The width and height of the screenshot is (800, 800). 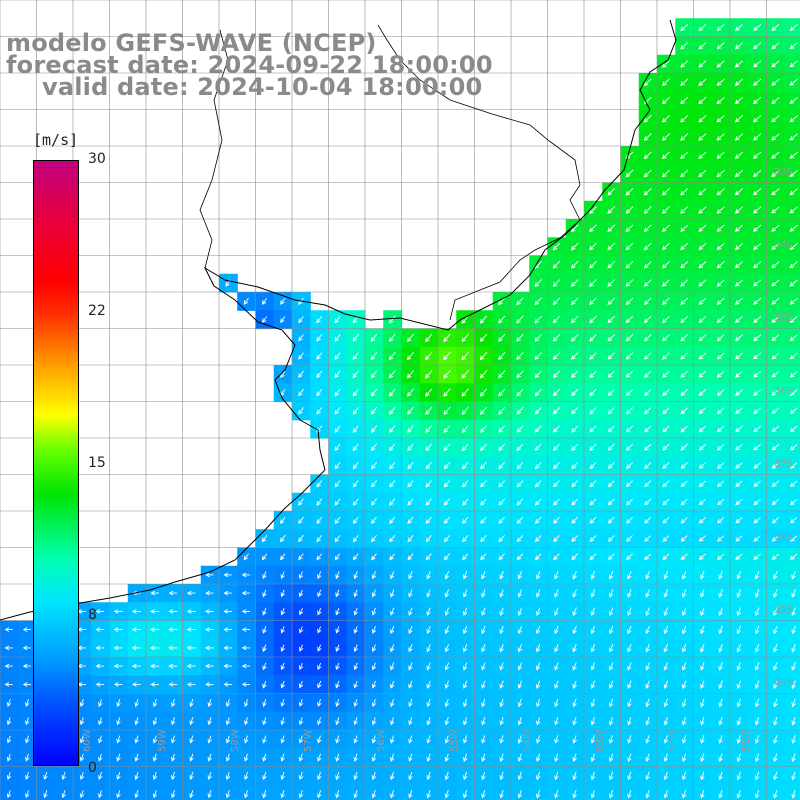 What do you see at coordinates (56, 463) in the screenshot?
I see `colorbar` at bounding box center [56, 463].